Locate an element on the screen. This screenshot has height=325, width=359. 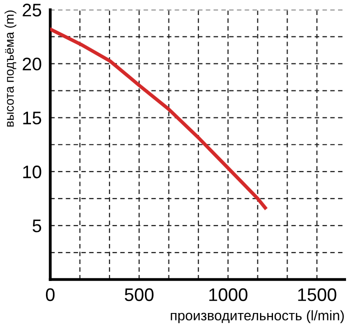
y-axis-title: высота подъёма (m) is located at coordinates (10, 68).